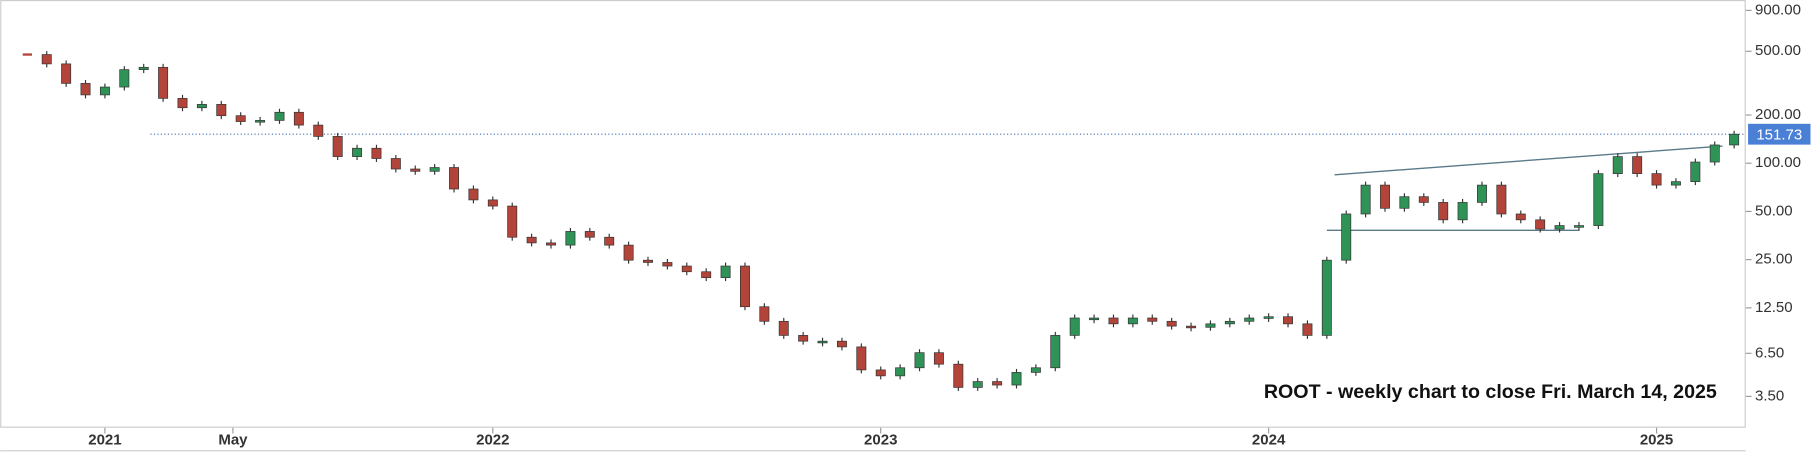 This screenshot has height=452, width=1813. Describe the element at coordinates (1778, 9) in the screenshot. I see `y-tick-label: 900.00` at that location.